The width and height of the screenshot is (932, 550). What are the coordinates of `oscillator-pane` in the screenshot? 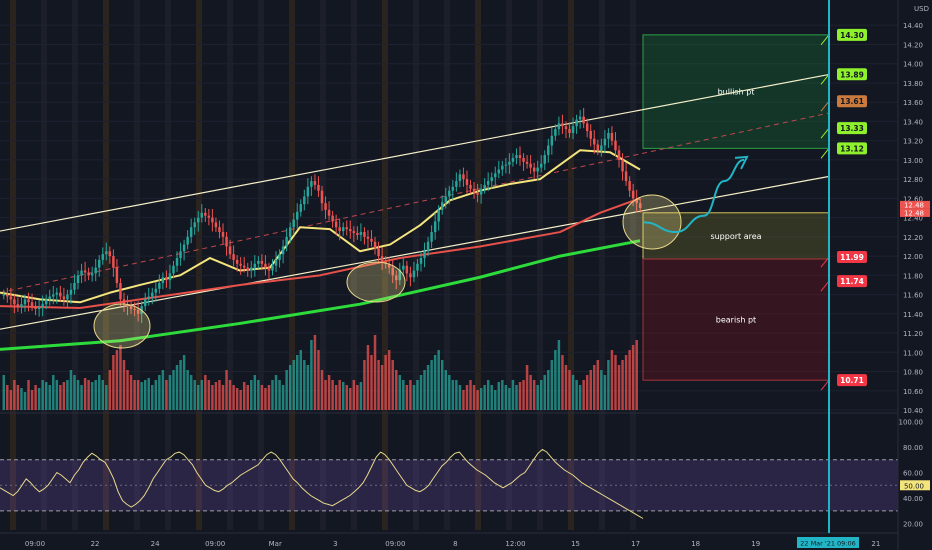 It's located at (449, 483).